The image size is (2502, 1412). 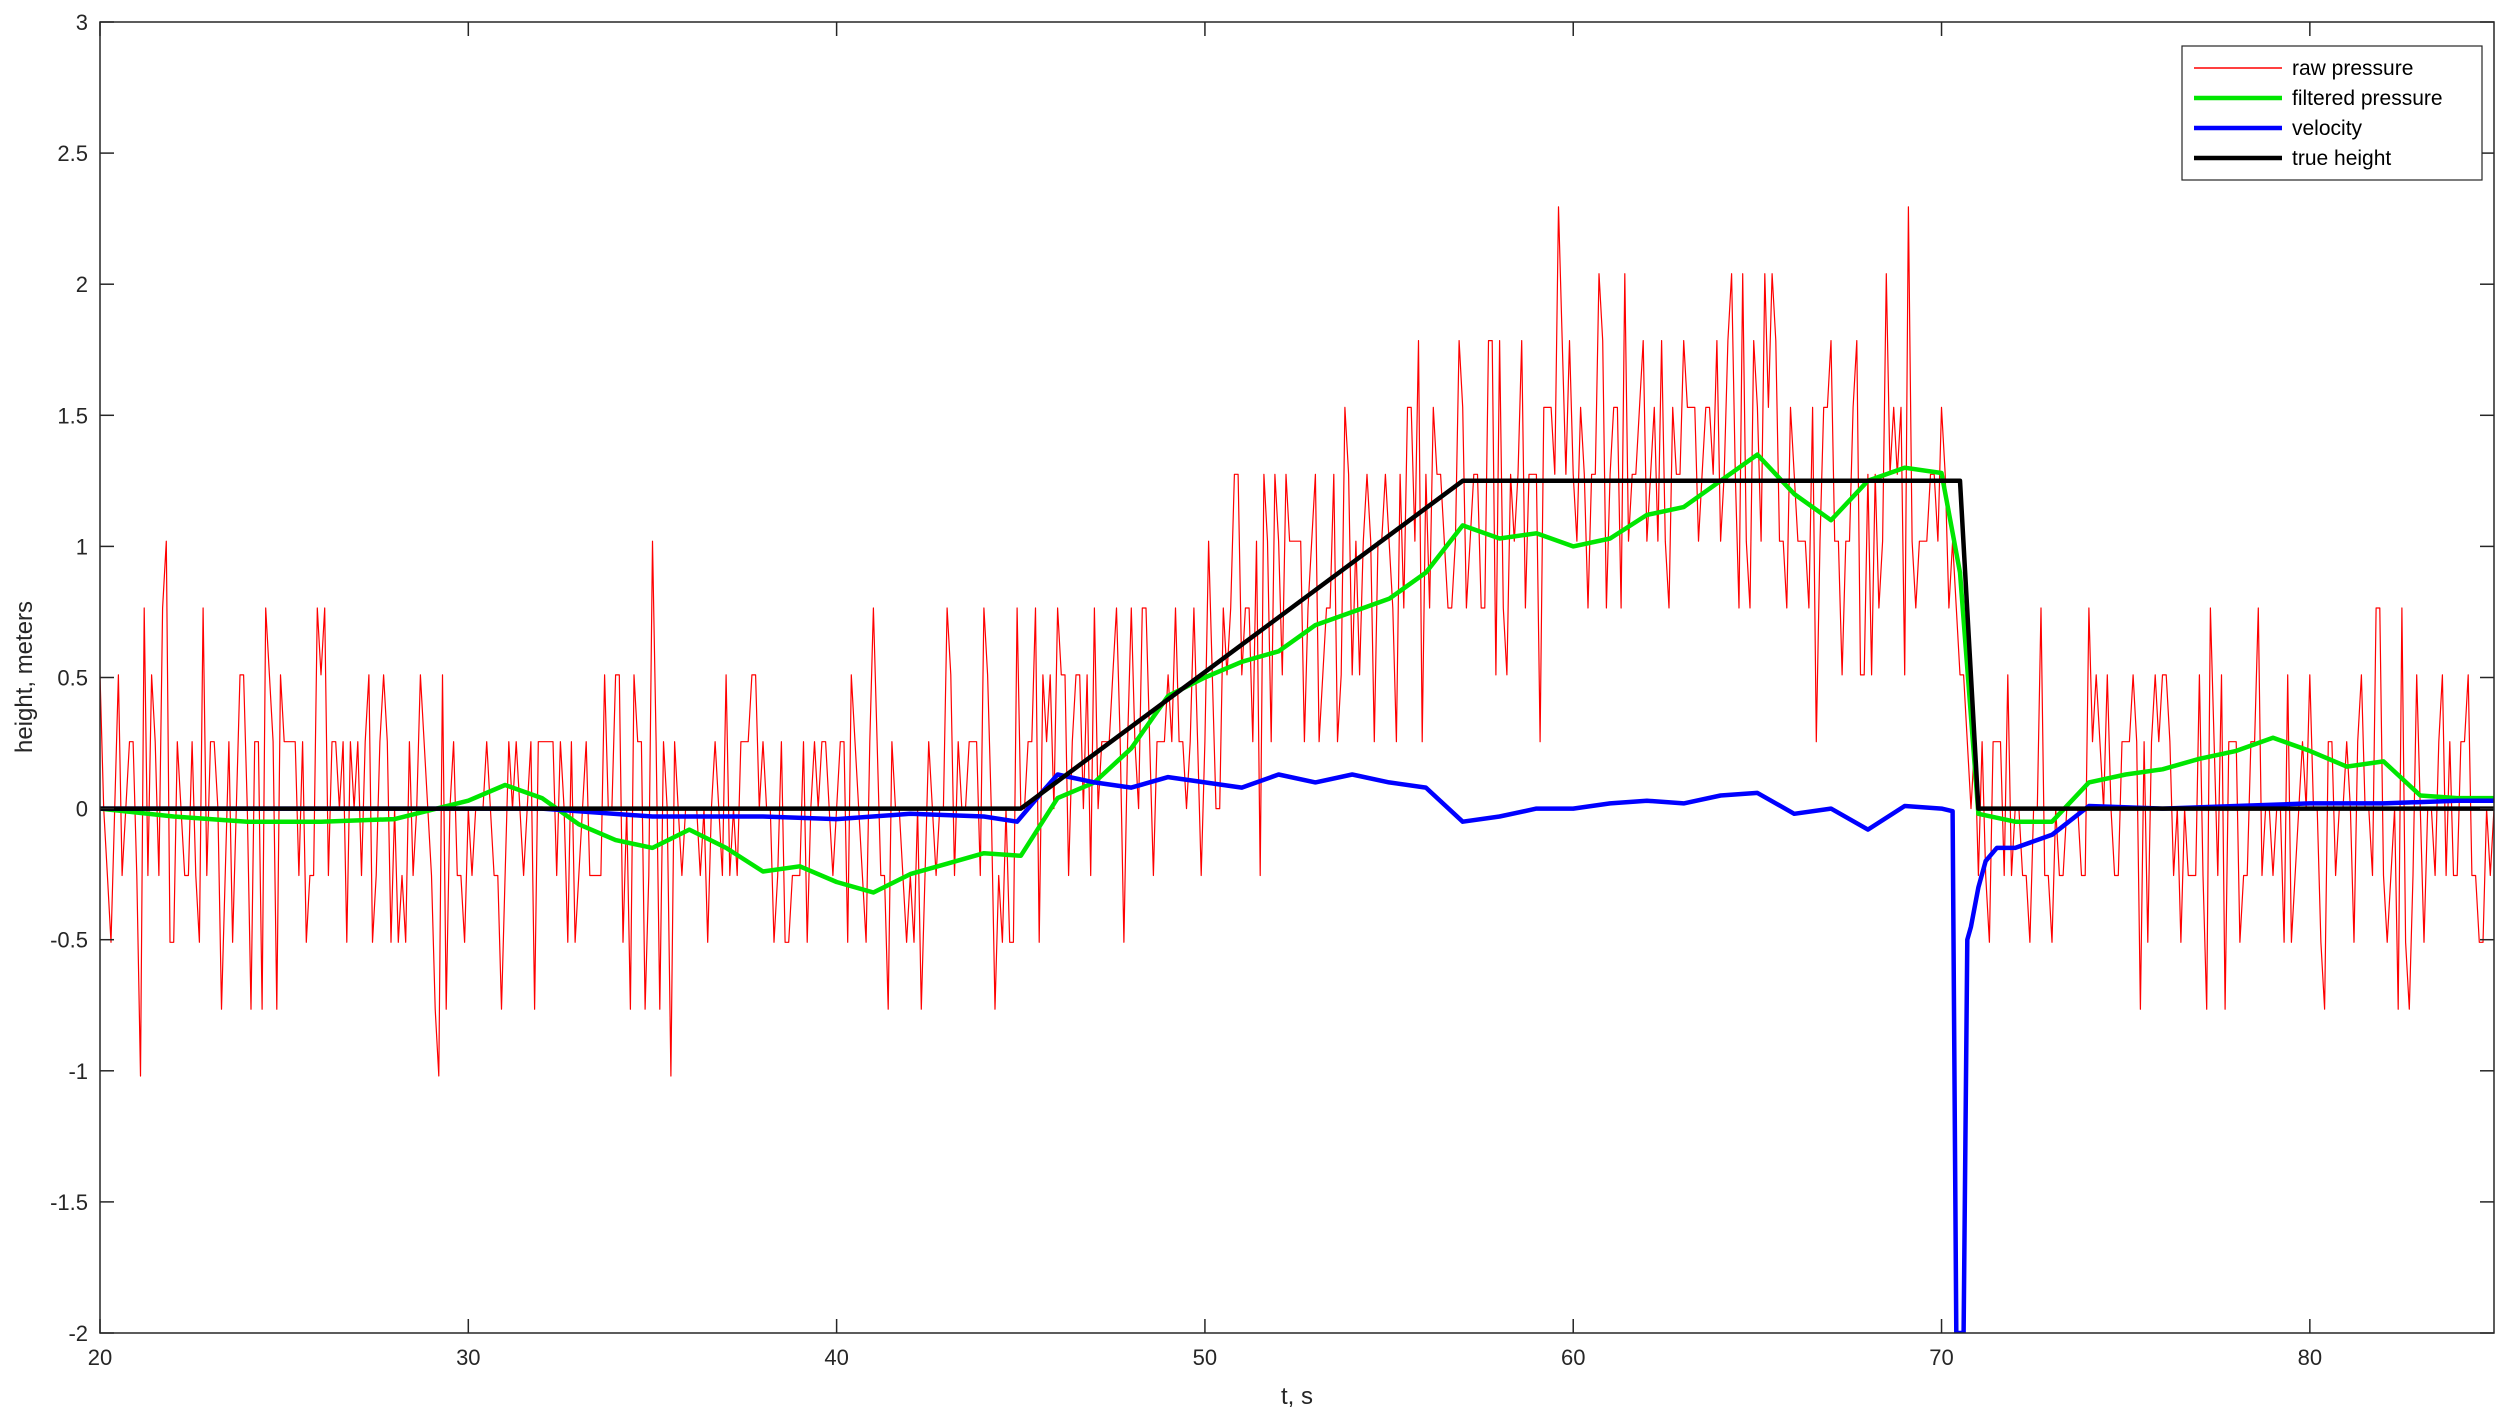 What do you see at coordinates (1941, 1357) in the screenshot?
I see `x-tick-label: 70` at bounding box center [1941, 1357].